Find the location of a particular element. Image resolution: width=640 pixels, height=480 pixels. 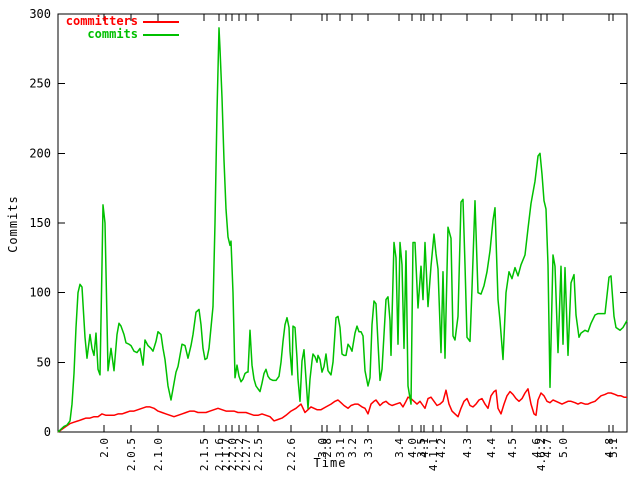

x-tick-label: 4.5 is located at coordinates (512, 448).